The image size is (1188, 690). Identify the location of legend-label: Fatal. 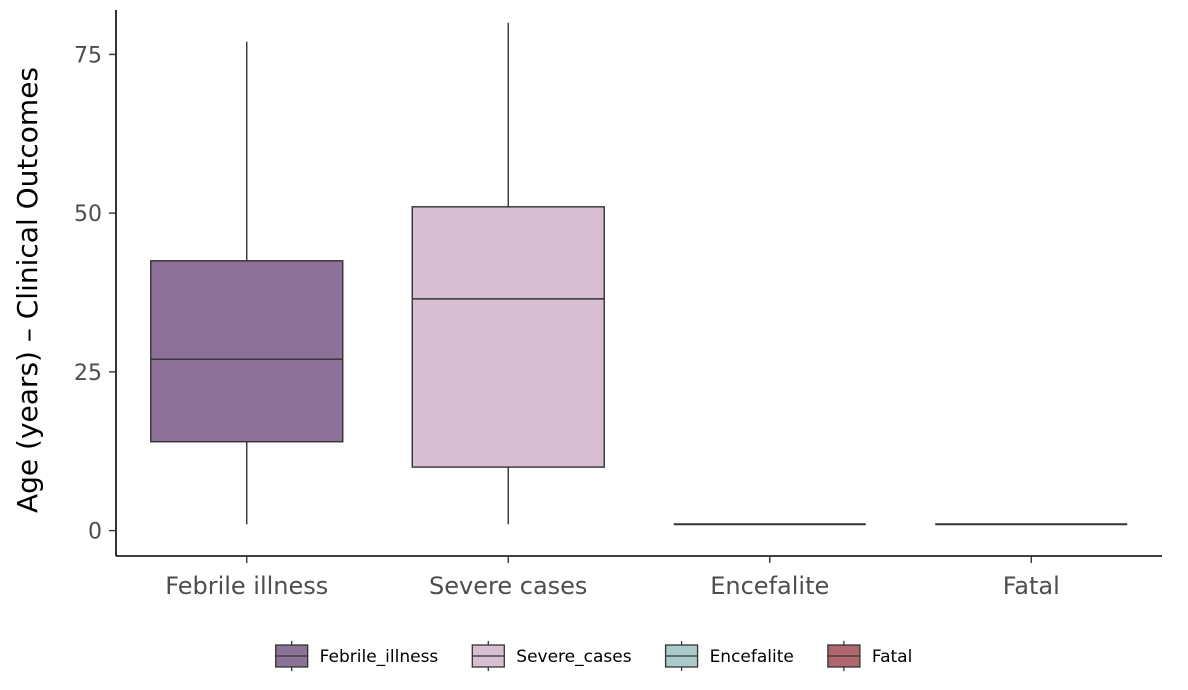
(892, 657).